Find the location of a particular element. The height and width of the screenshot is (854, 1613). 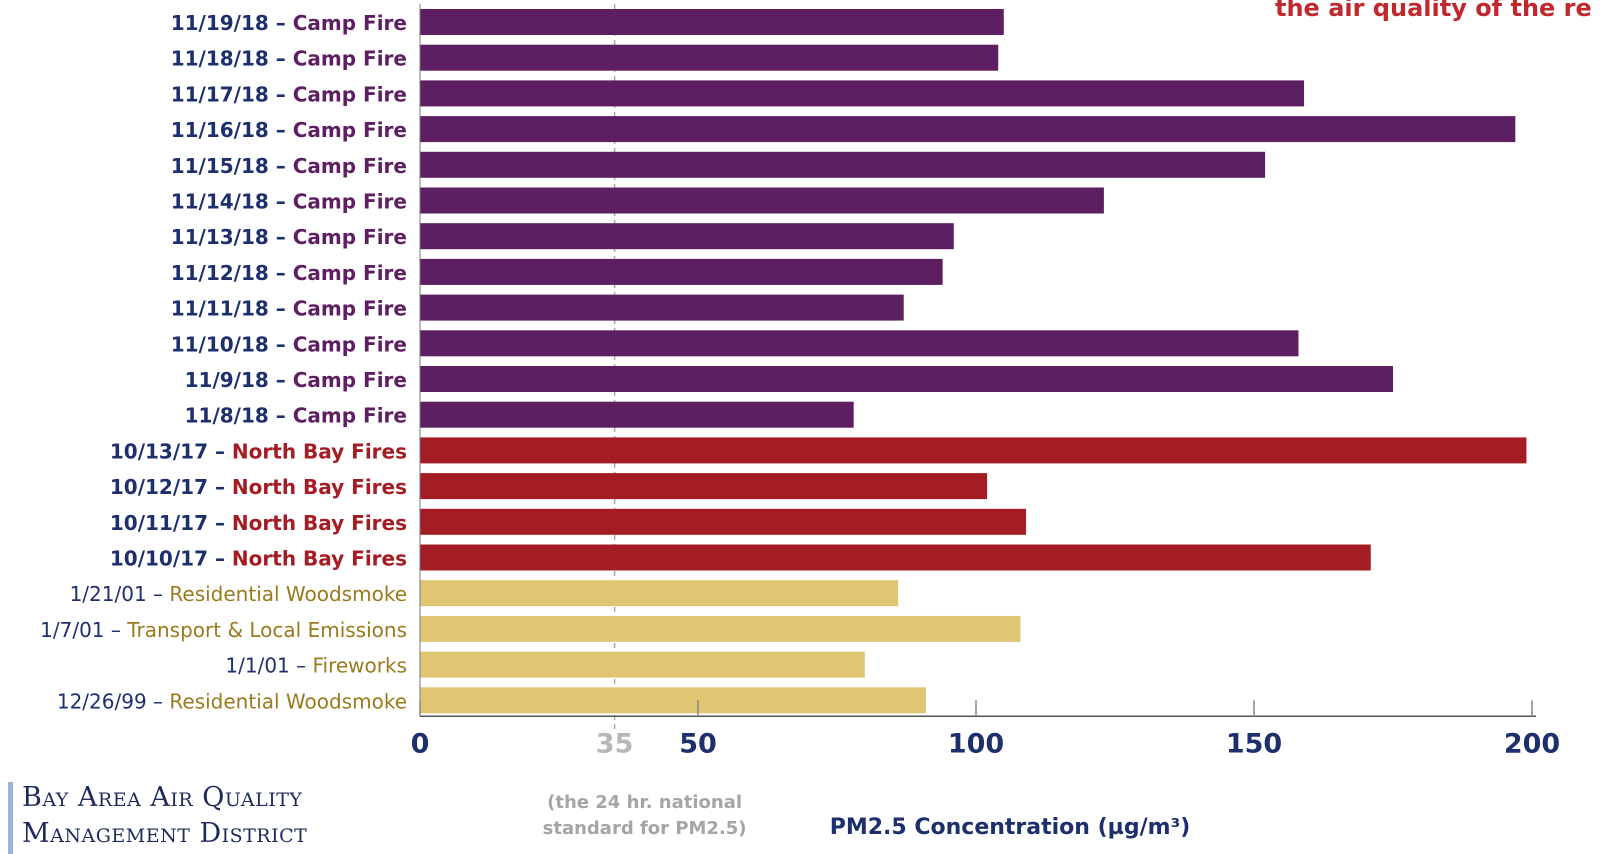

row-label: 11/10/18 – Camp Fire is located at coordinates (289, 344).